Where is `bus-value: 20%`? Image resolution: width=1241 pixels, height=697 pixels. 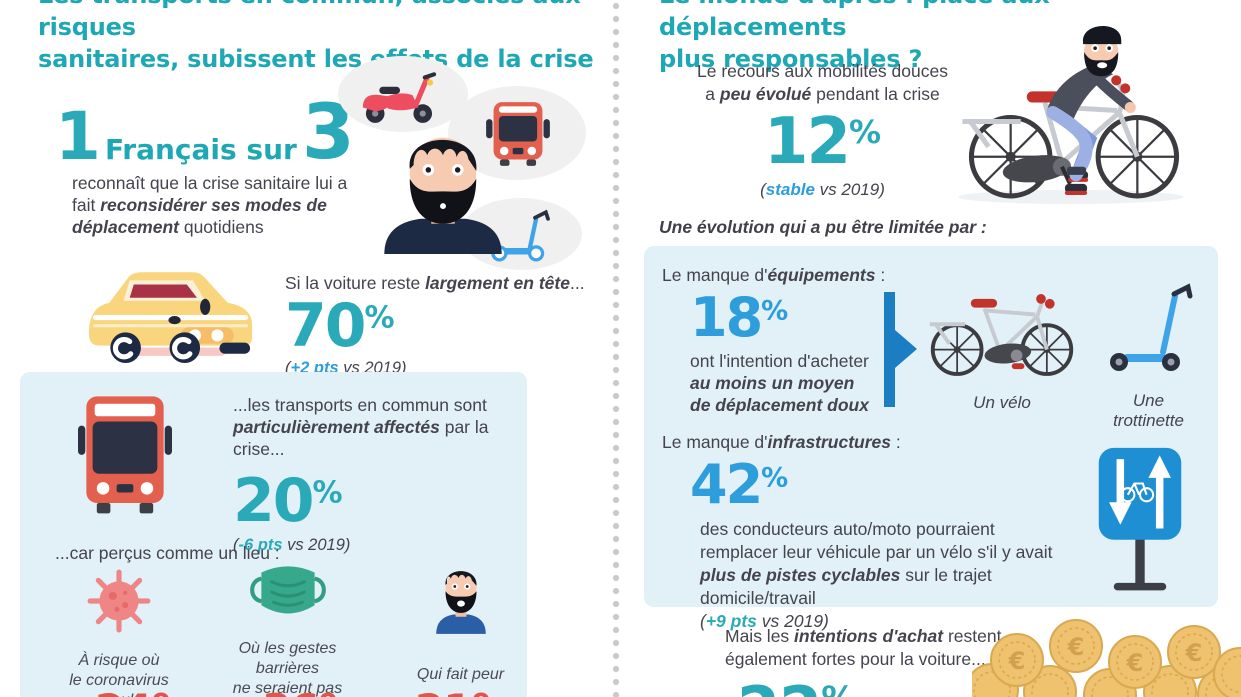
bus-value: 20% is located at coordinates (378, 501).